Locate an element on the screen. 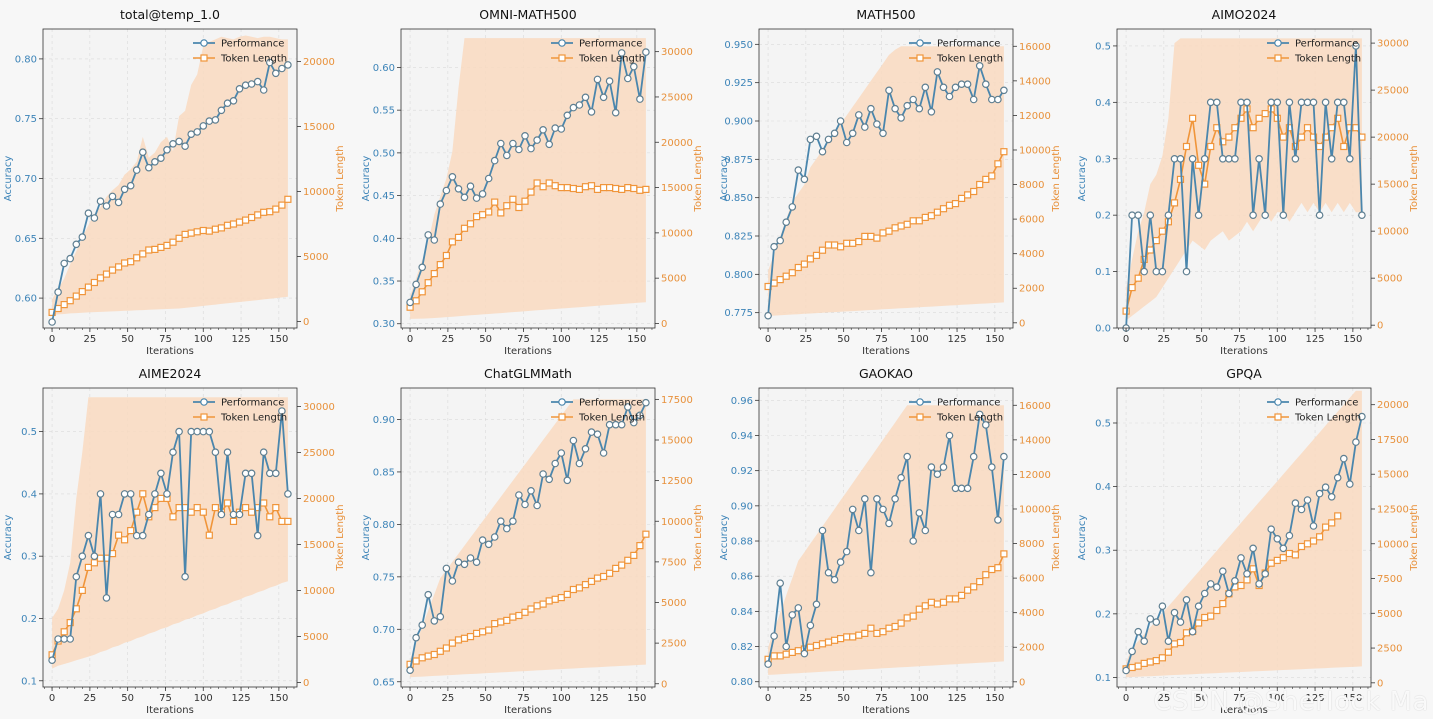 The width and height of the screenshot is (1433, 719). y-tick-label: 0.70 is located at coordinates (384, 630).